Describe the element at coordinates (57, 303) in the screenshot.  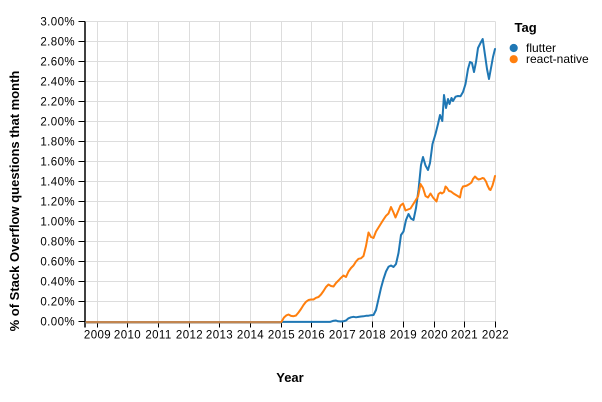
I see `svg-text: 0.20%` at that location.